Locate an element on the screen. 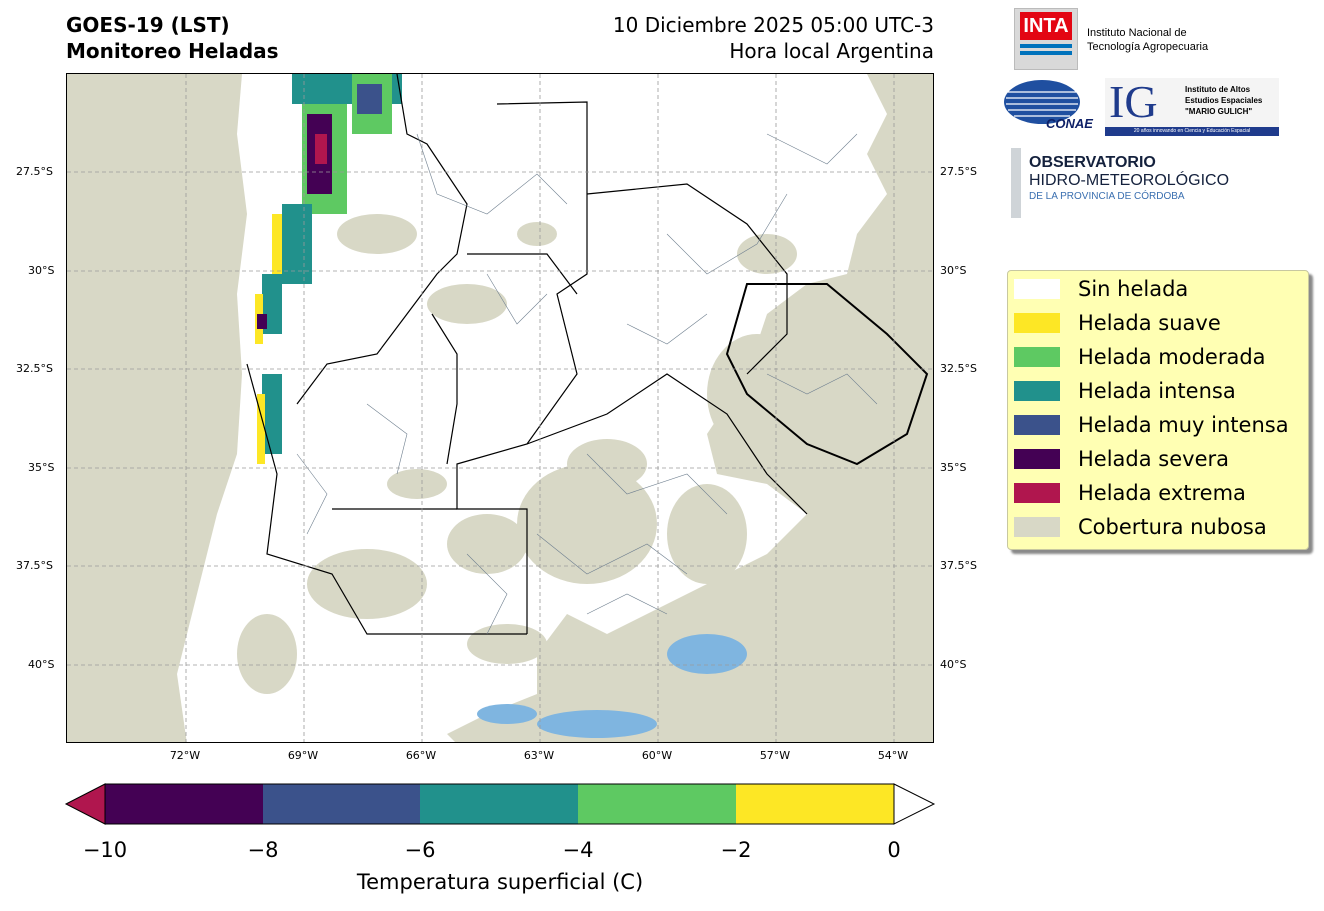  ig-line2: Estudios Espaciales is located at coordinates (1224, 100).